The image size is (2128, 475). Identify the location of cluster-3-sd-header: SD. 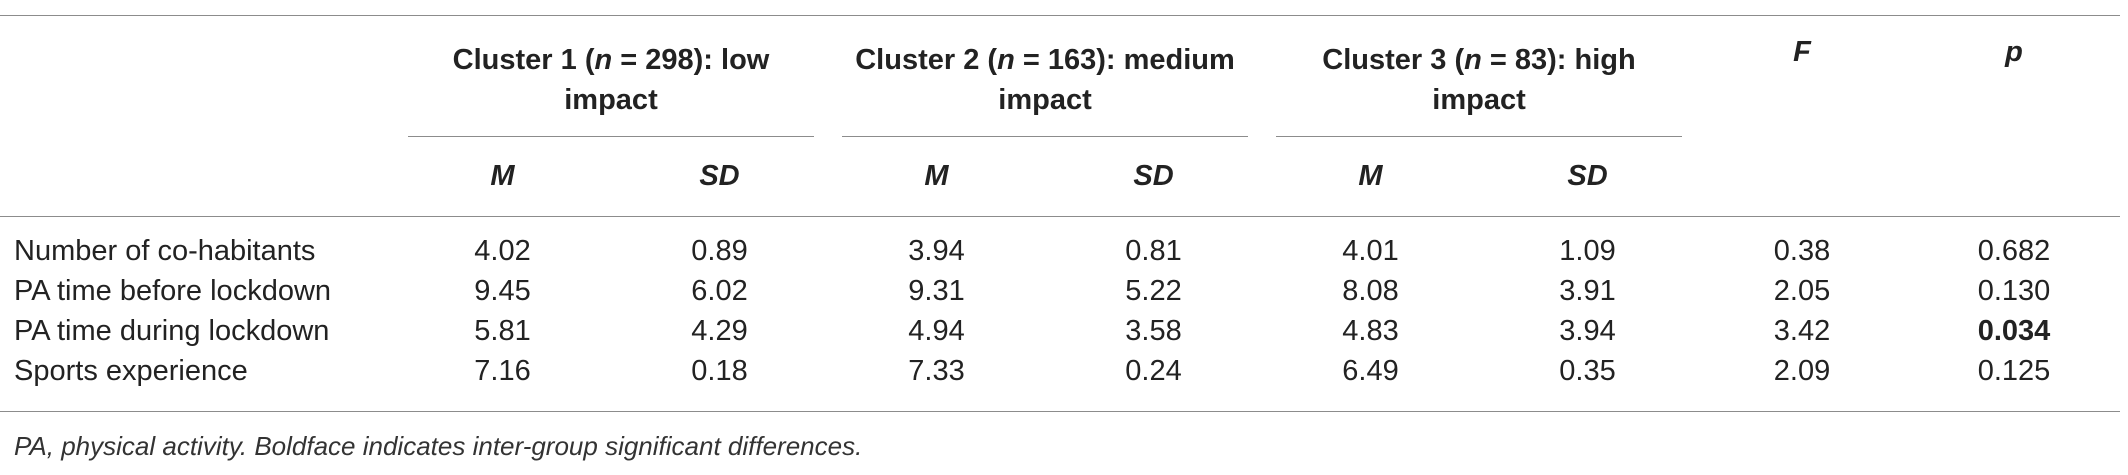
(1587, 175).